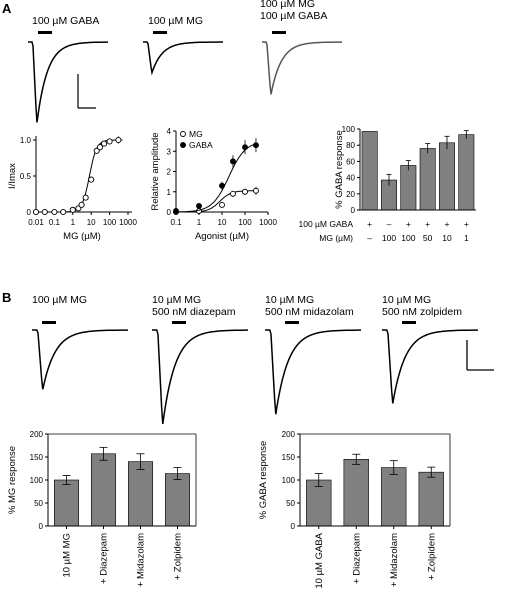 The image size is (505, 604). I want to click on bar-a-row-label-gaba: 100 µM GABA, so click(325, 224).